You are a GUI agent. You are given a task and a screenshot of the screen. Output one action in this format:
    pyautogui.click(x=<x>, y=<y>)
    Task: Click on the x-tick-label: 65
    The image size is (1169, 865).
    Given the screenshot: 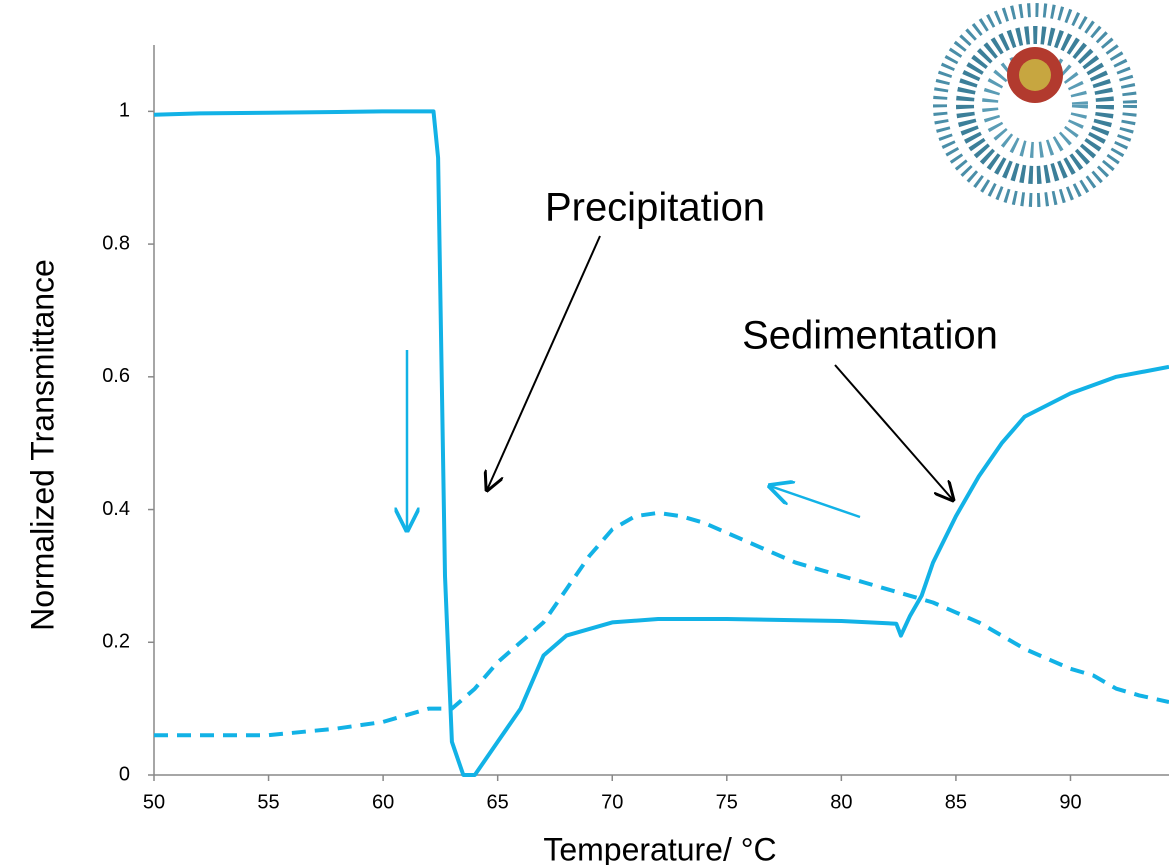 What is the action you would take?
    pyautogui.click(x=498, y=802)
    